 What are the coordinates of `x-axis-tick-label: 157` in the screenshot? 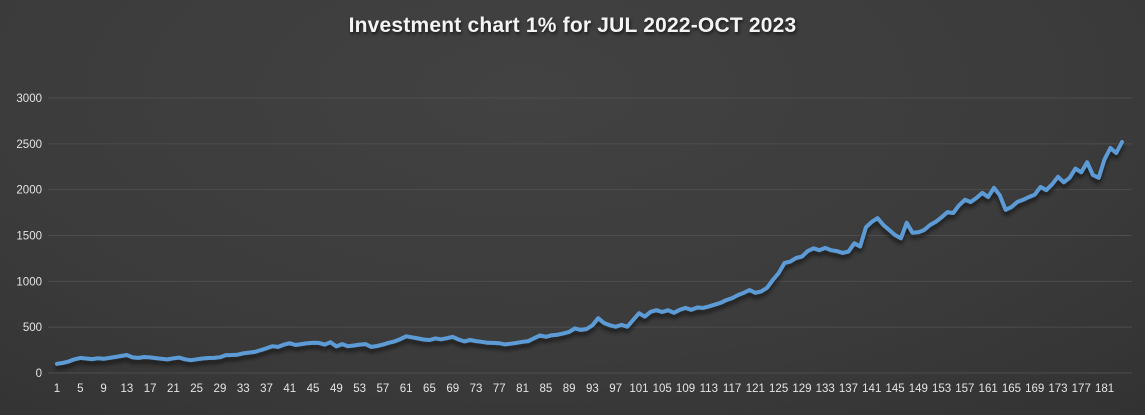 It's located at (964, 389).